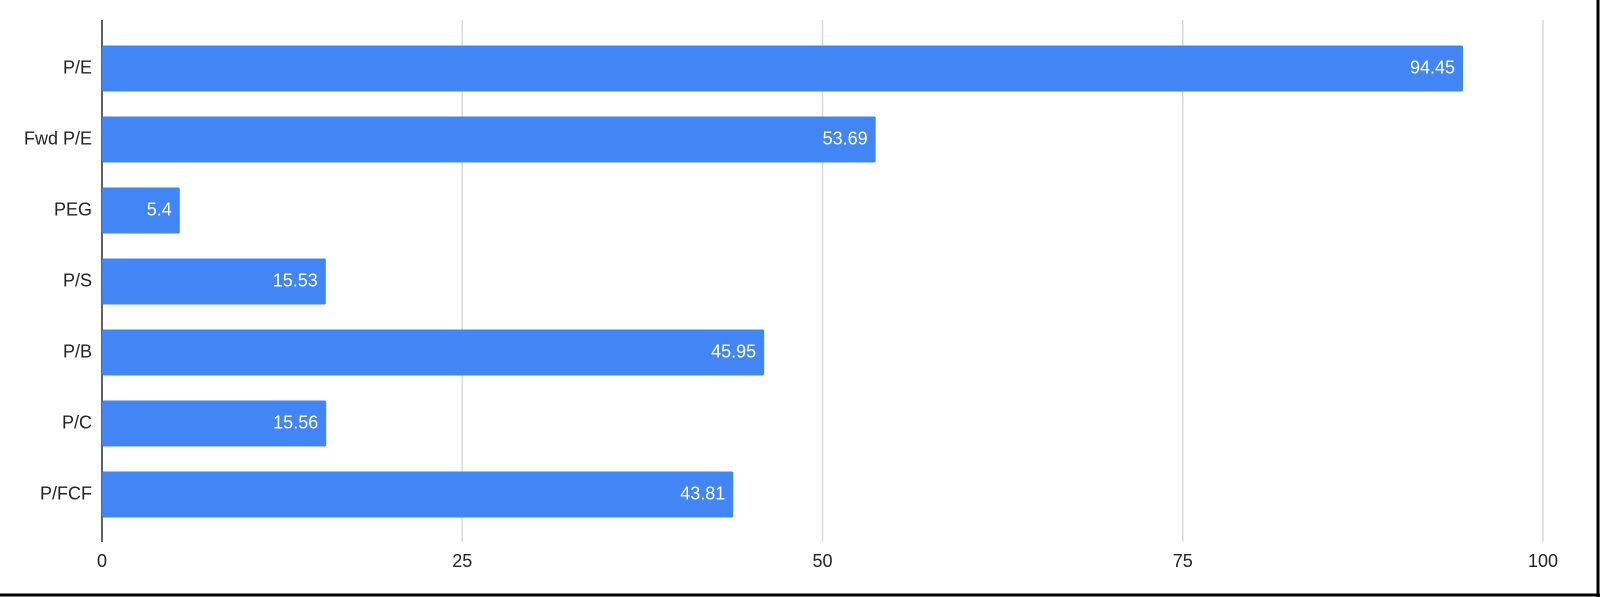 This screenshot has height=597, width=1600. I want to click on y-tick-label: P/S, so click(77, 280).